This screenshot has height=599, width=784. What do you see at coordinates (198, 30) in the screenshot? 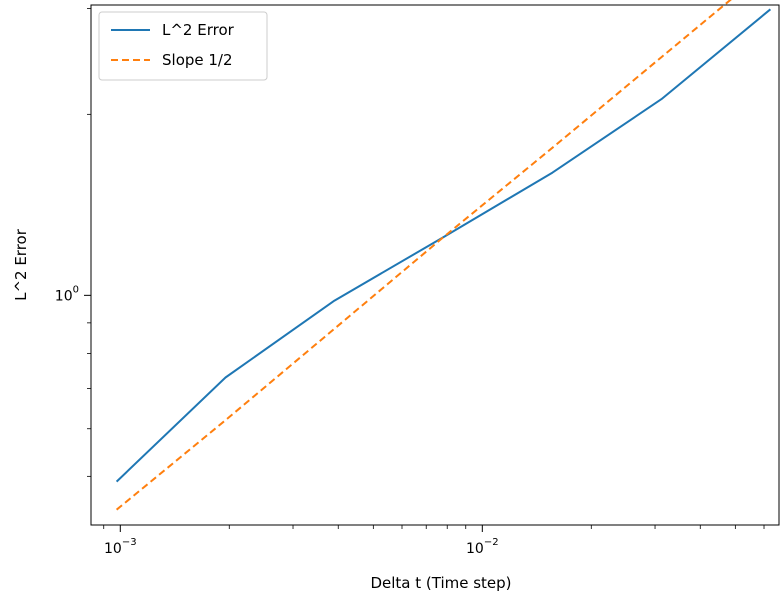
I see `legend-label-l2-error: L^2 Error` at bounding box center [198, 30].